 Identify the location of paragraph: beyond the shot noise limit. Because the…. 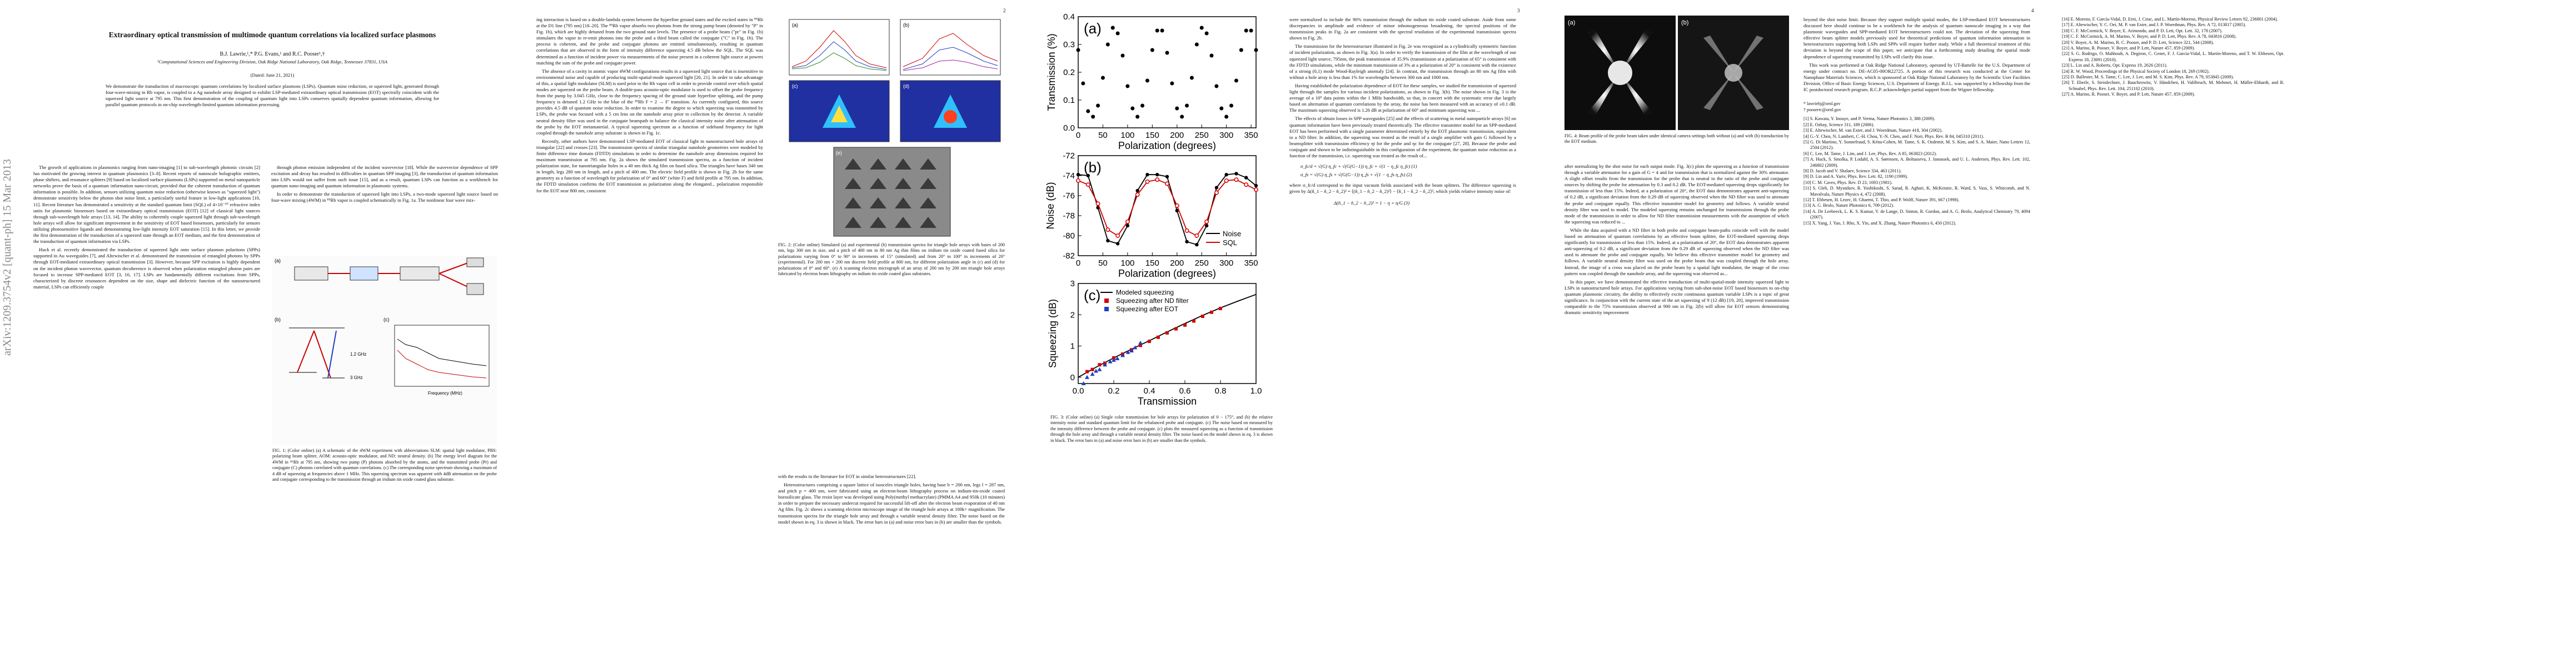
(1916, 38).